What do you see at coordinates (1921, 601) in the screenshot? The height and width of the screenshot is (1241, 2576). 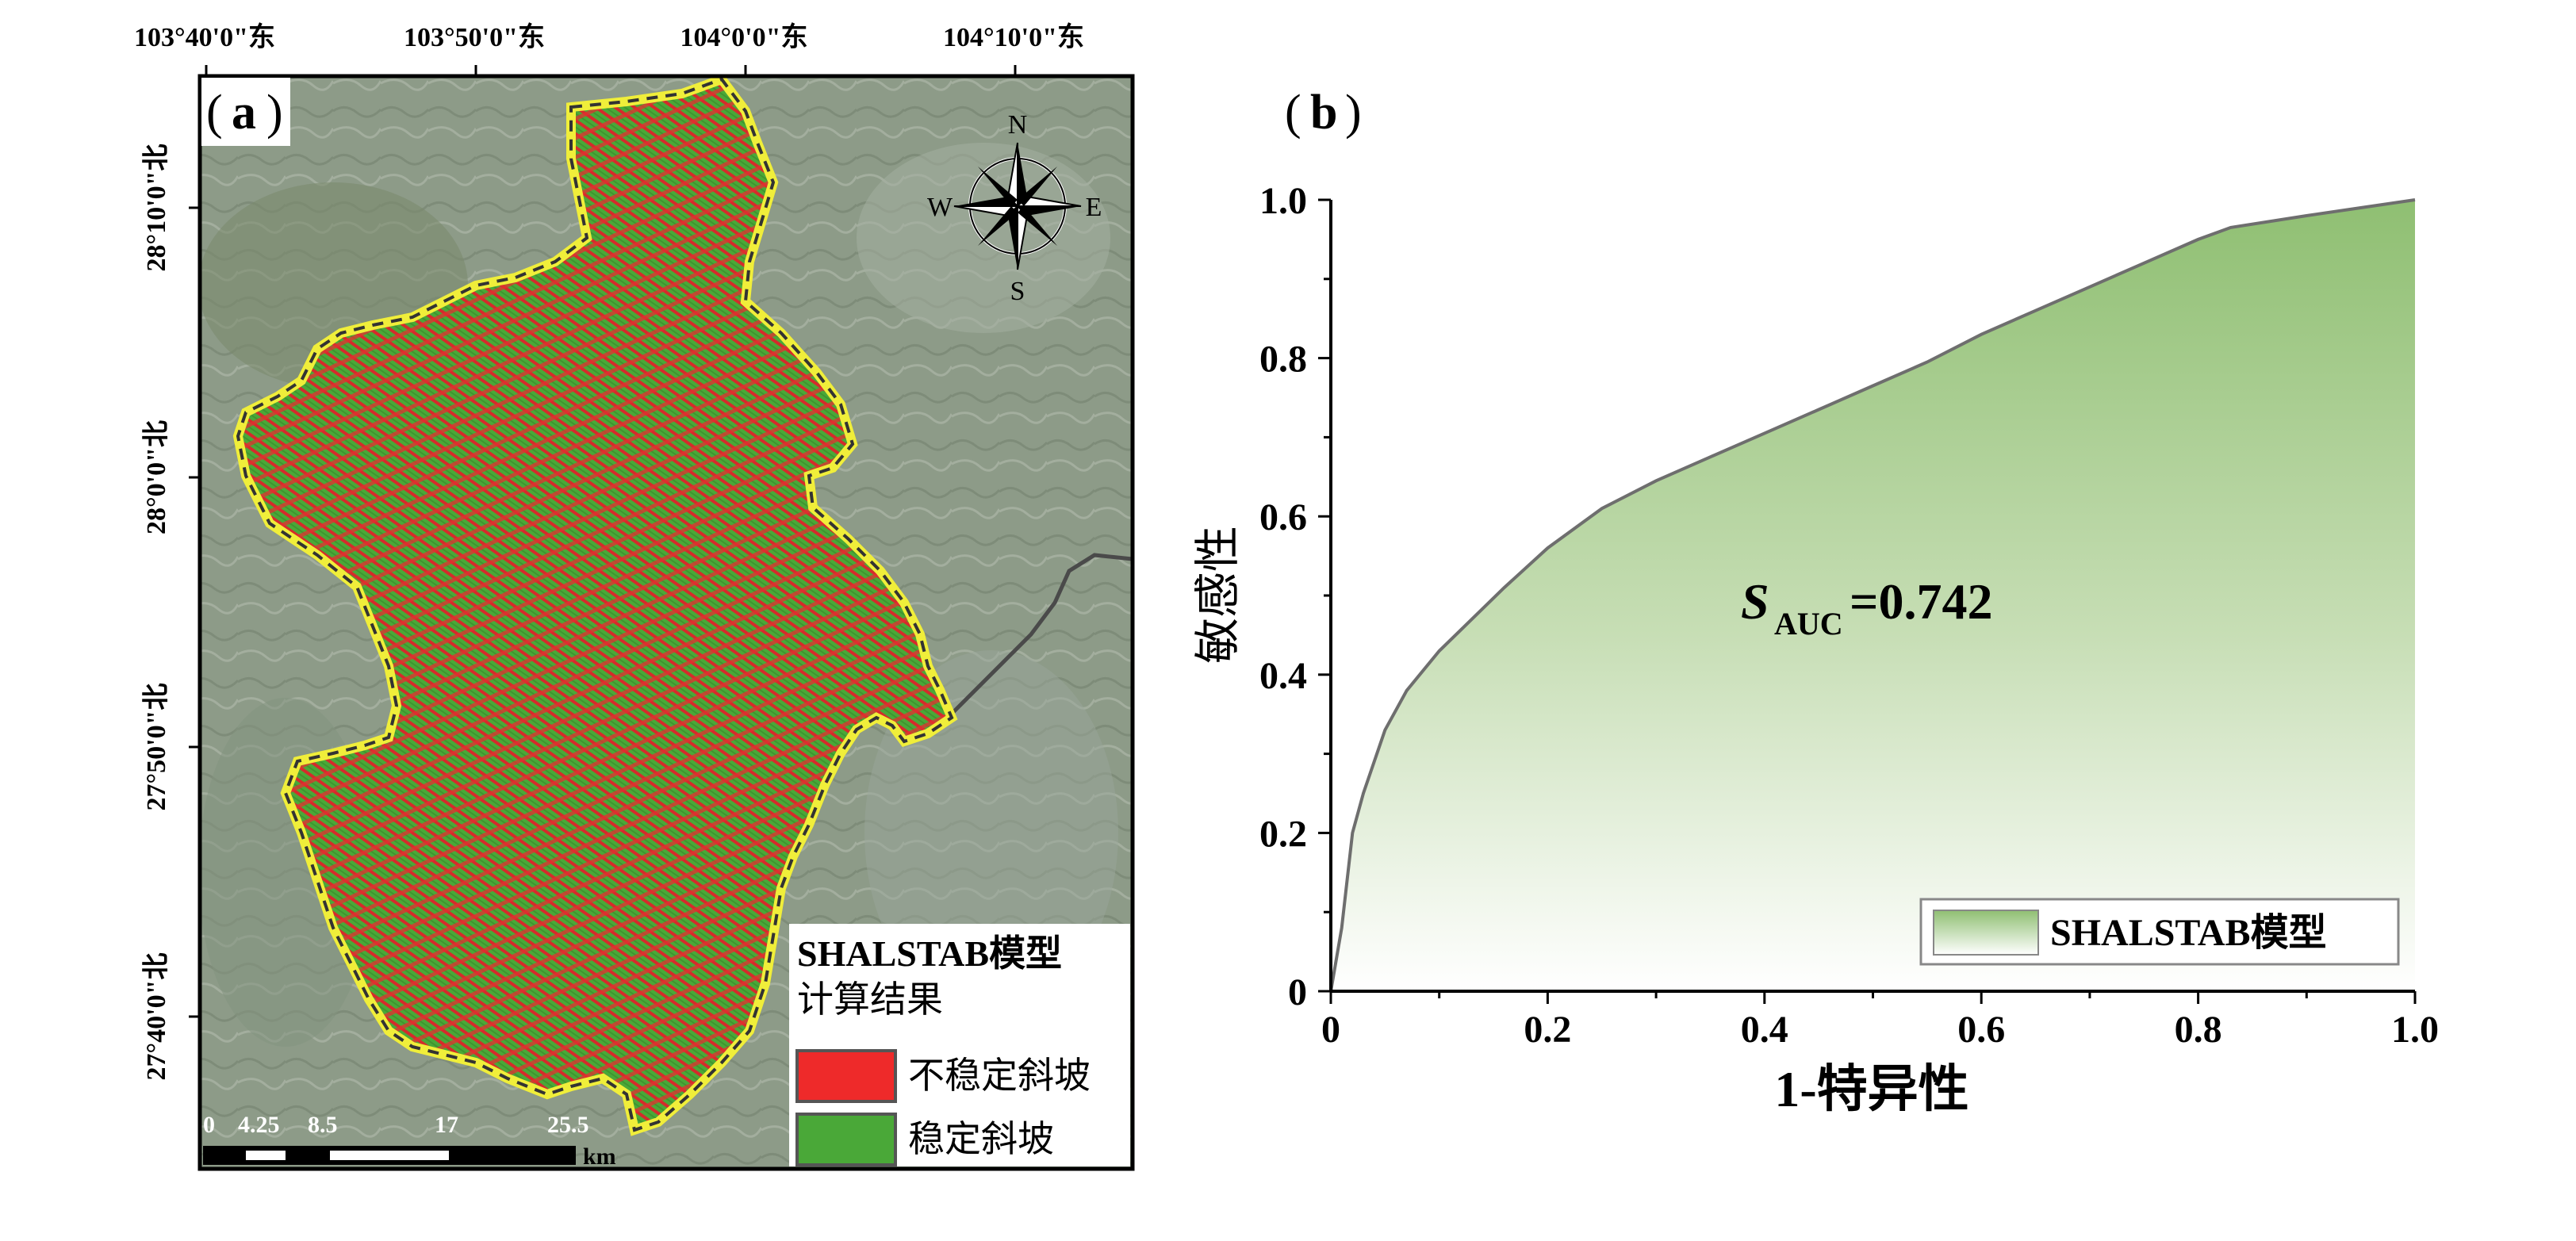 I see `auc-value: =0.742` at bounding box center [1921, 601].